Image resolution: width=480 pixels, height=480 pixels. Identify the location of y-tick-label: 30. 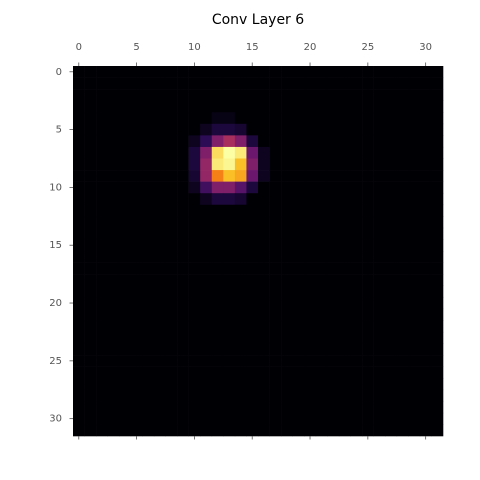
(55, 419).